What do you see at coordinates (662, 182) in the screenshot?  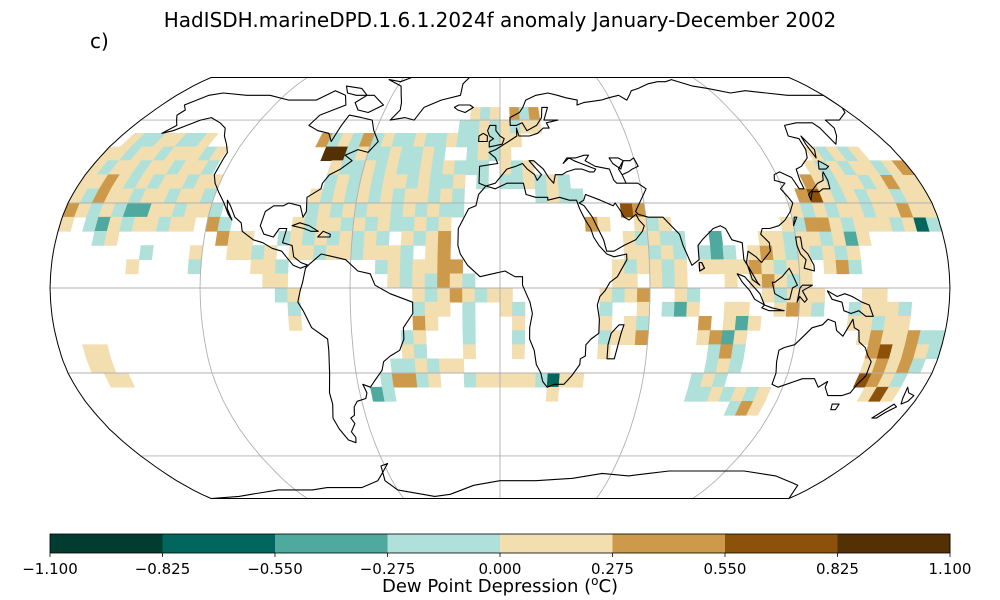 I see `coastline-eurasia` at bounding box center [662, 182].